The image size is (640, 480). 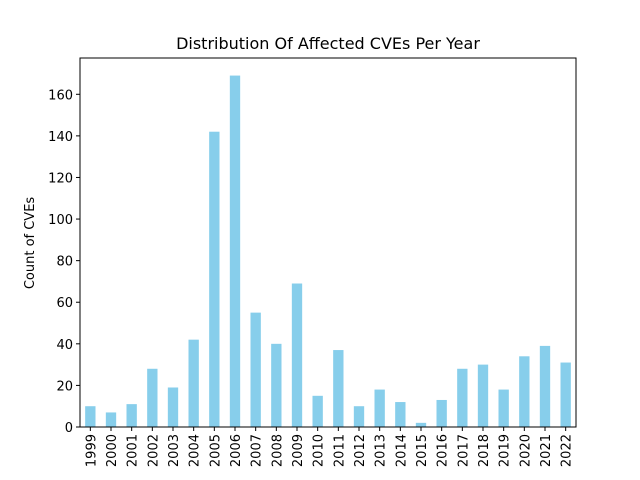 What do you see at coordinates (60, 220) in the screenshot?
I see `y-tick-label: 100` at bounding box center [60, 220].